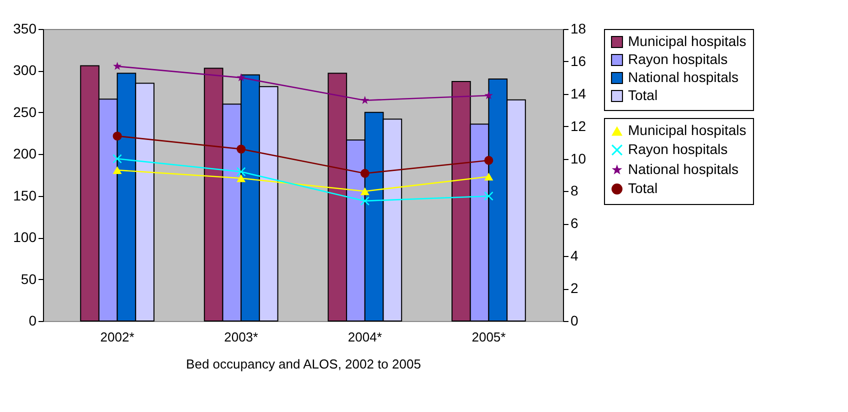  I want to click on y-tick-label: 150, so click(25, 195).